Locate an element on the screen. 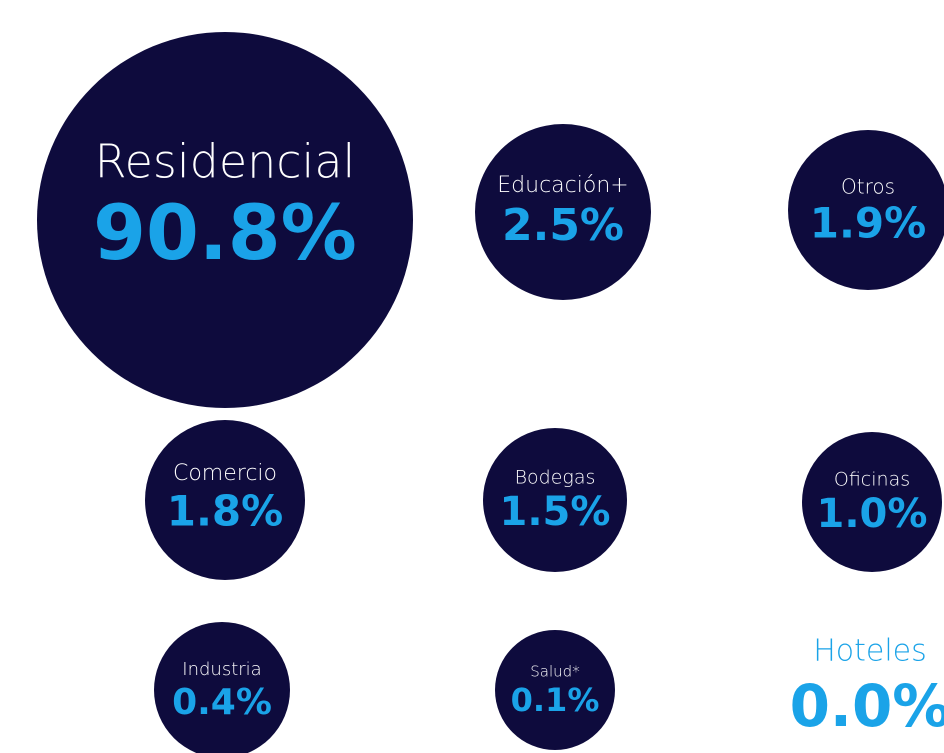 This screenshot has width=944, height=753. value-label: 0.4% is located at coordinates (222, 702).